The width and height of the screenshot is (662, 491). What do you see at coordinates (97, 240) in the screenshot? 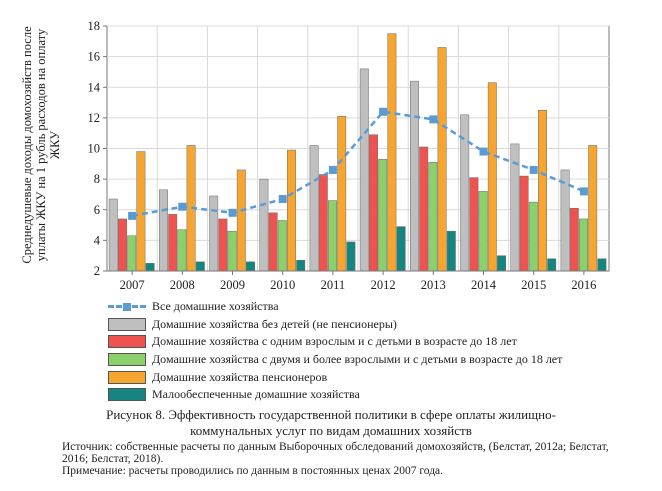
I see `y-tick-label: 4` at bounding box center [97, 240].